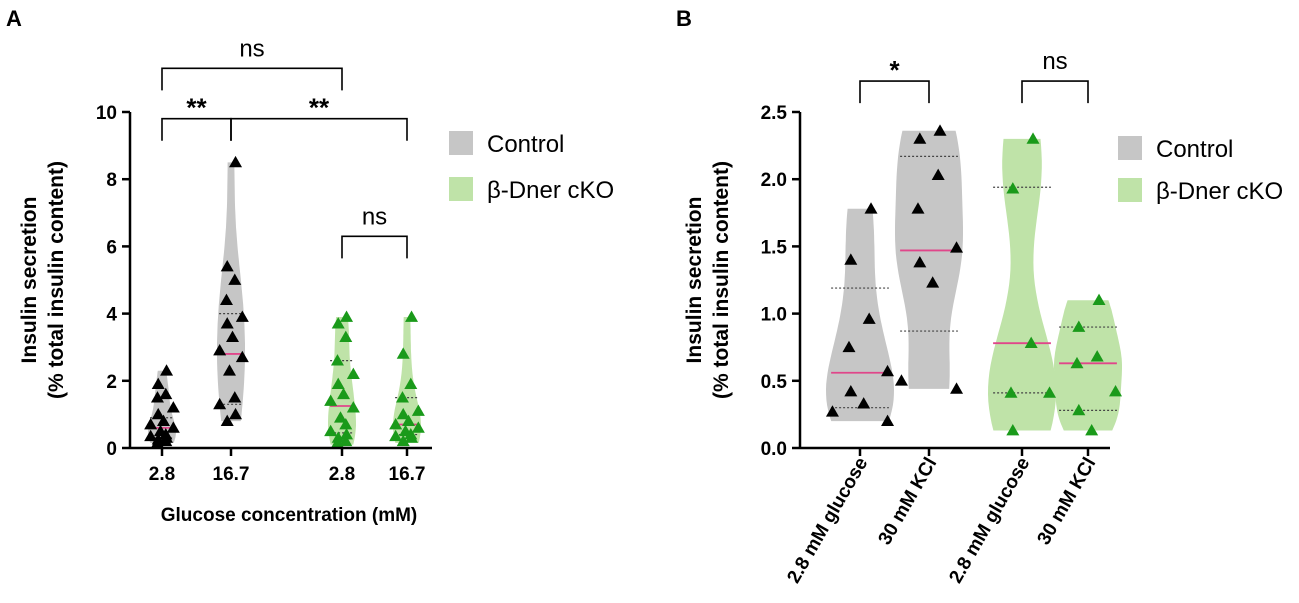 The width and height of the screenshot is (1299, 603). Describe the element at coordinates (111, 247) in the screenshot. I see `y-tick-label: 6` at that location.